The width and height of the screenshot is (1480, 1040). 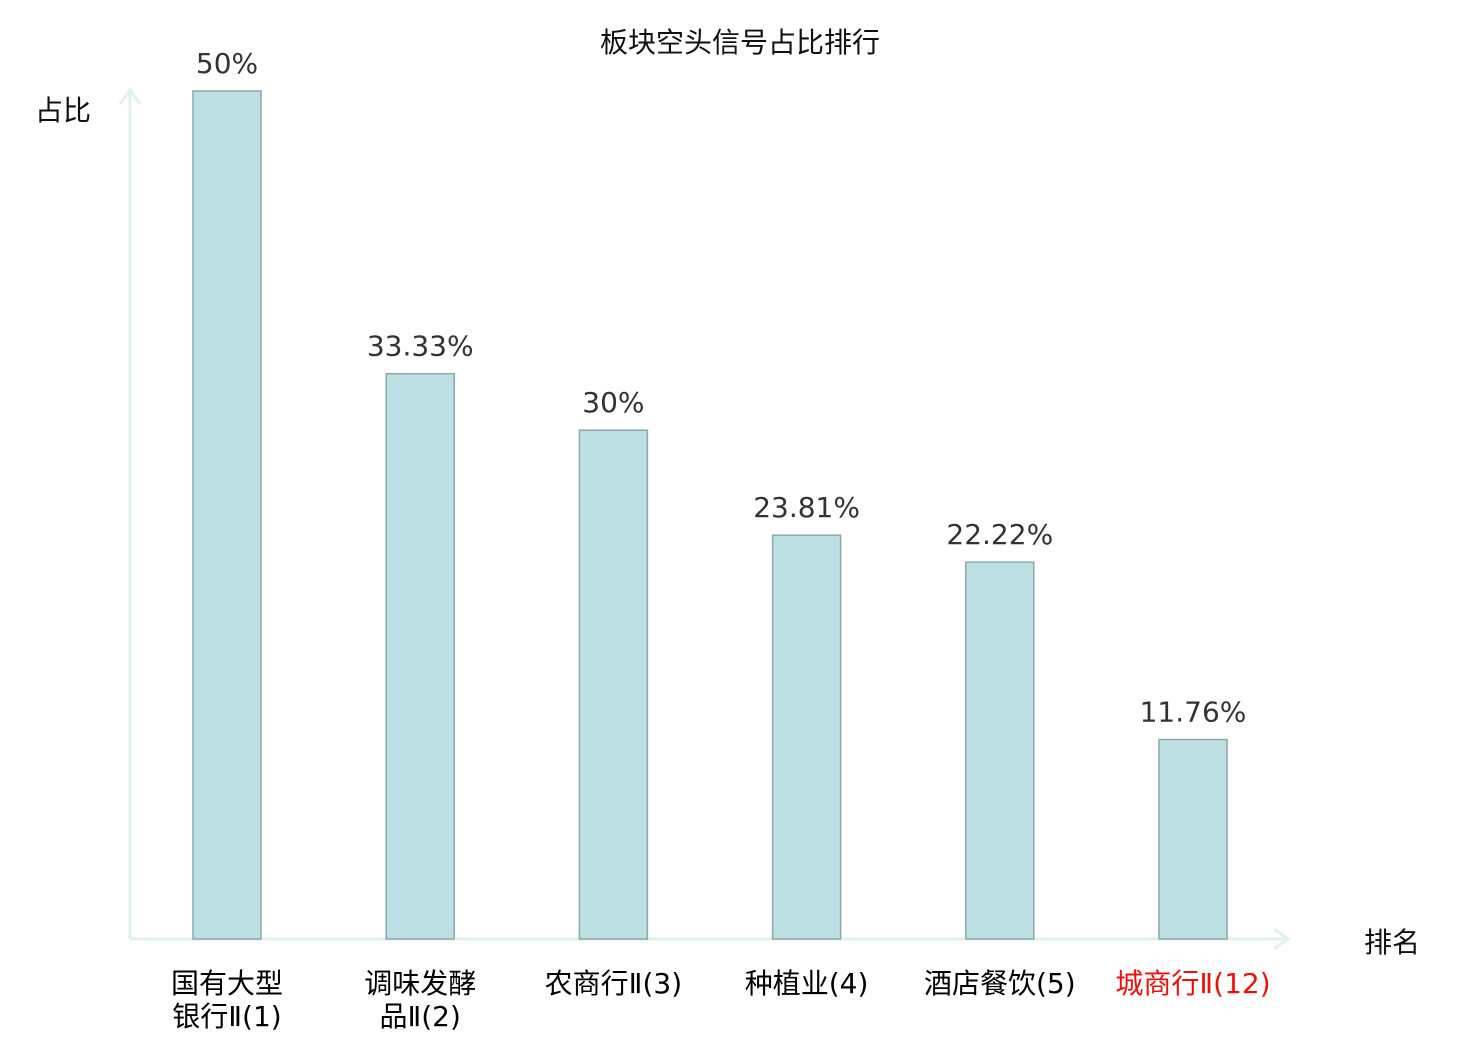 I want to click on data-label: 11.76%, so click(x=1193, y=712).